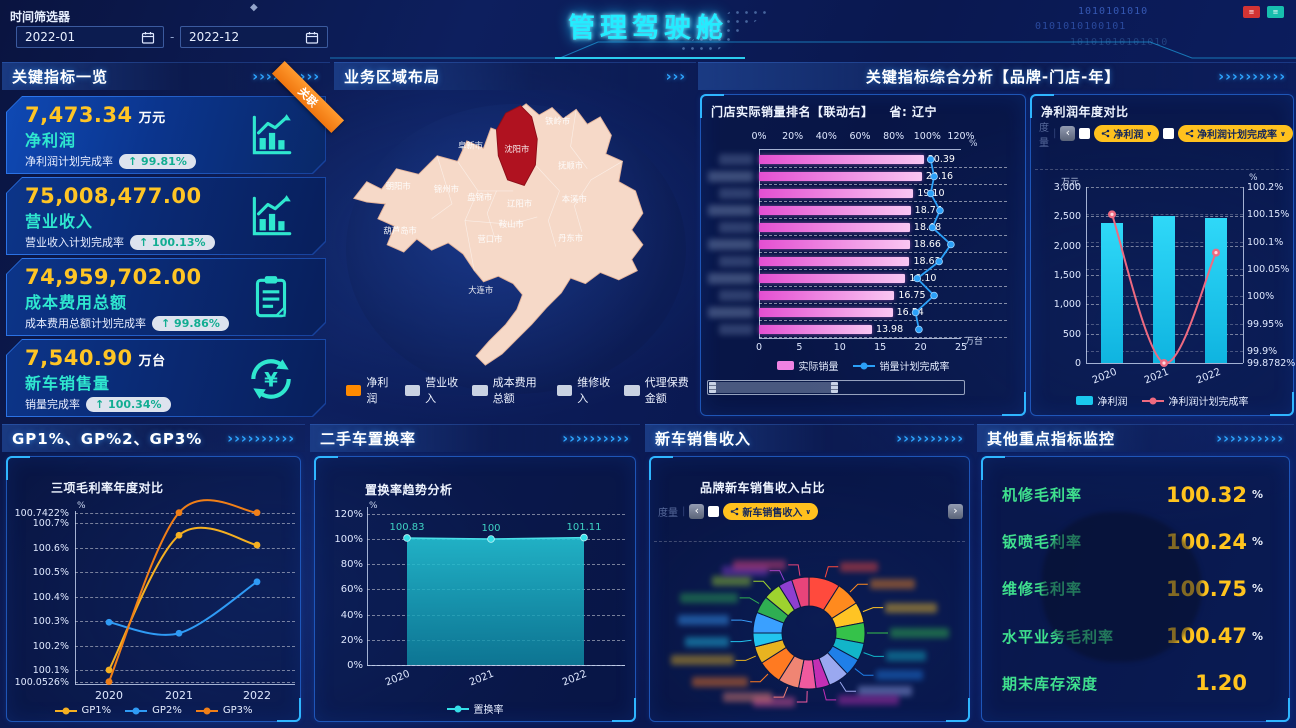 Image resolution: width=1296 pixels, height=728 pixels. Describe the element at coordinates (431, 390) in the screenshot. I see `map-legend-item: 营业收入` at that location.